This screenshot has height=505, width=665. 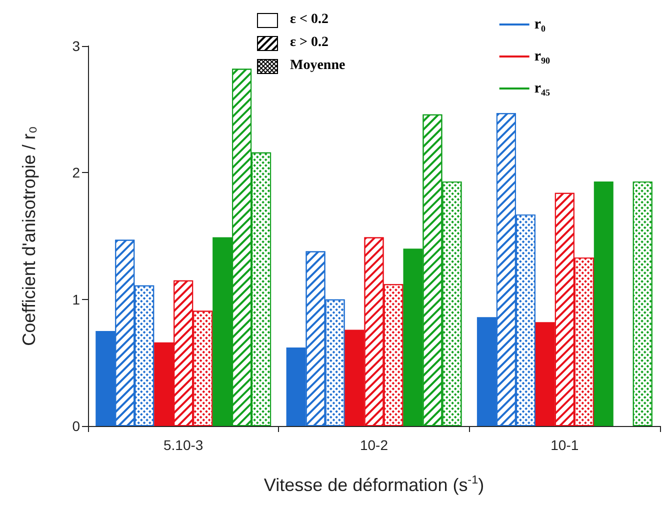 What do you see at coordinates (309, 43) in the screenshot?
I see `annotation: ε > 0.2` at bounding box center [309, 43].